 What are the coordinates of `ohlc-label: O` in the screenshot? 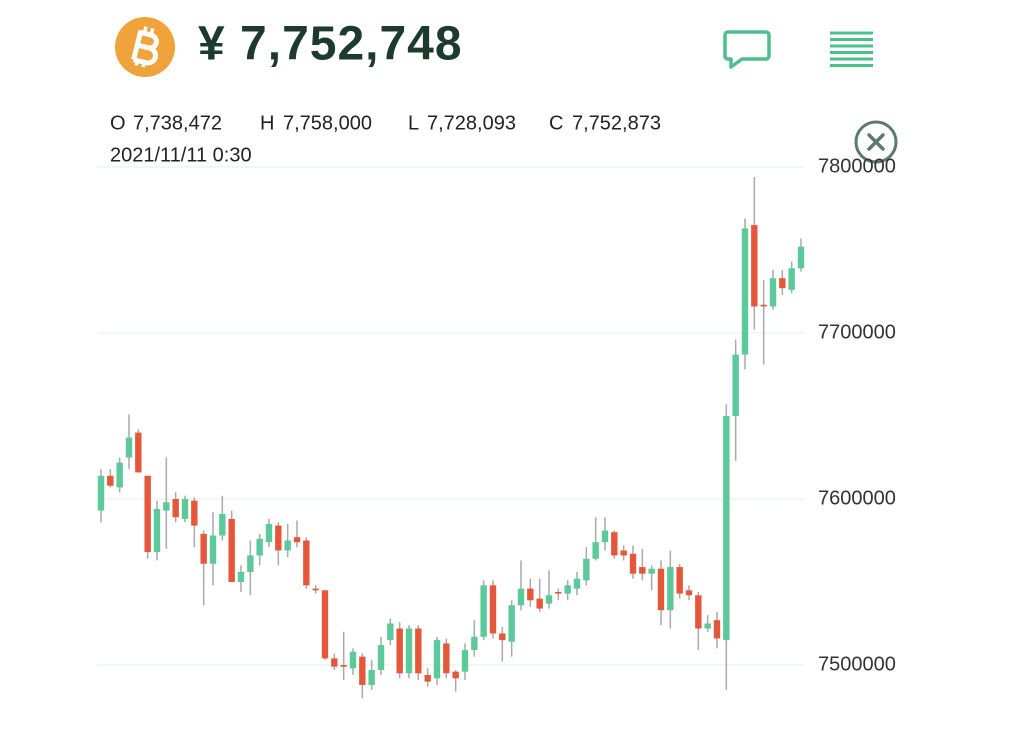 It's located at (118, 123).